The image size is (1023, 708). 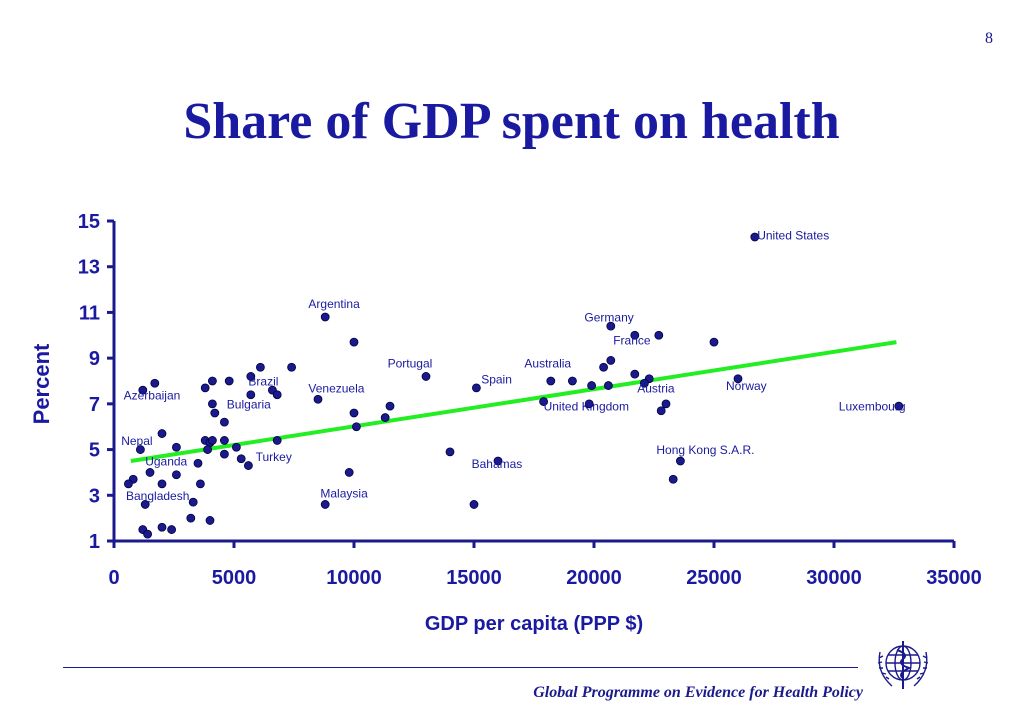 What do you see at coordinates (166, 462) in the screenshot?
I see `point-label: Uganda` at bounding box center [166, 462].